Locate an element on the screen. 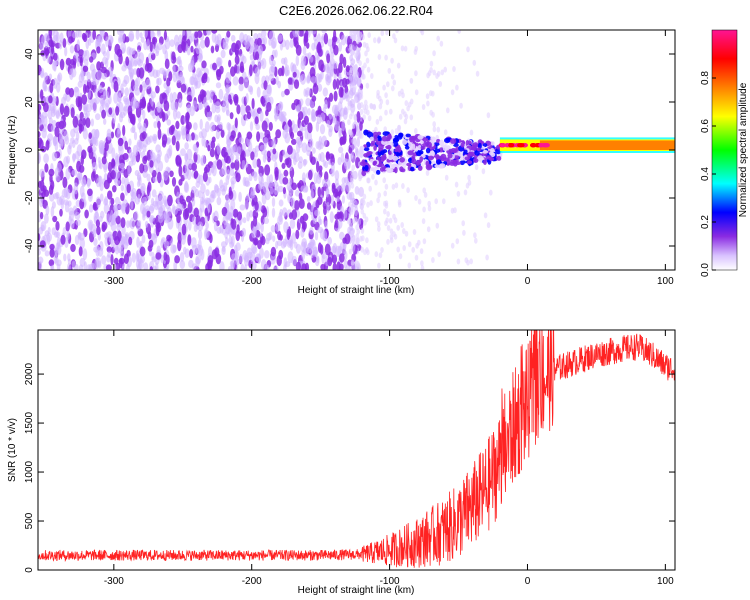  colorbar is located at coordinates (724, 150).